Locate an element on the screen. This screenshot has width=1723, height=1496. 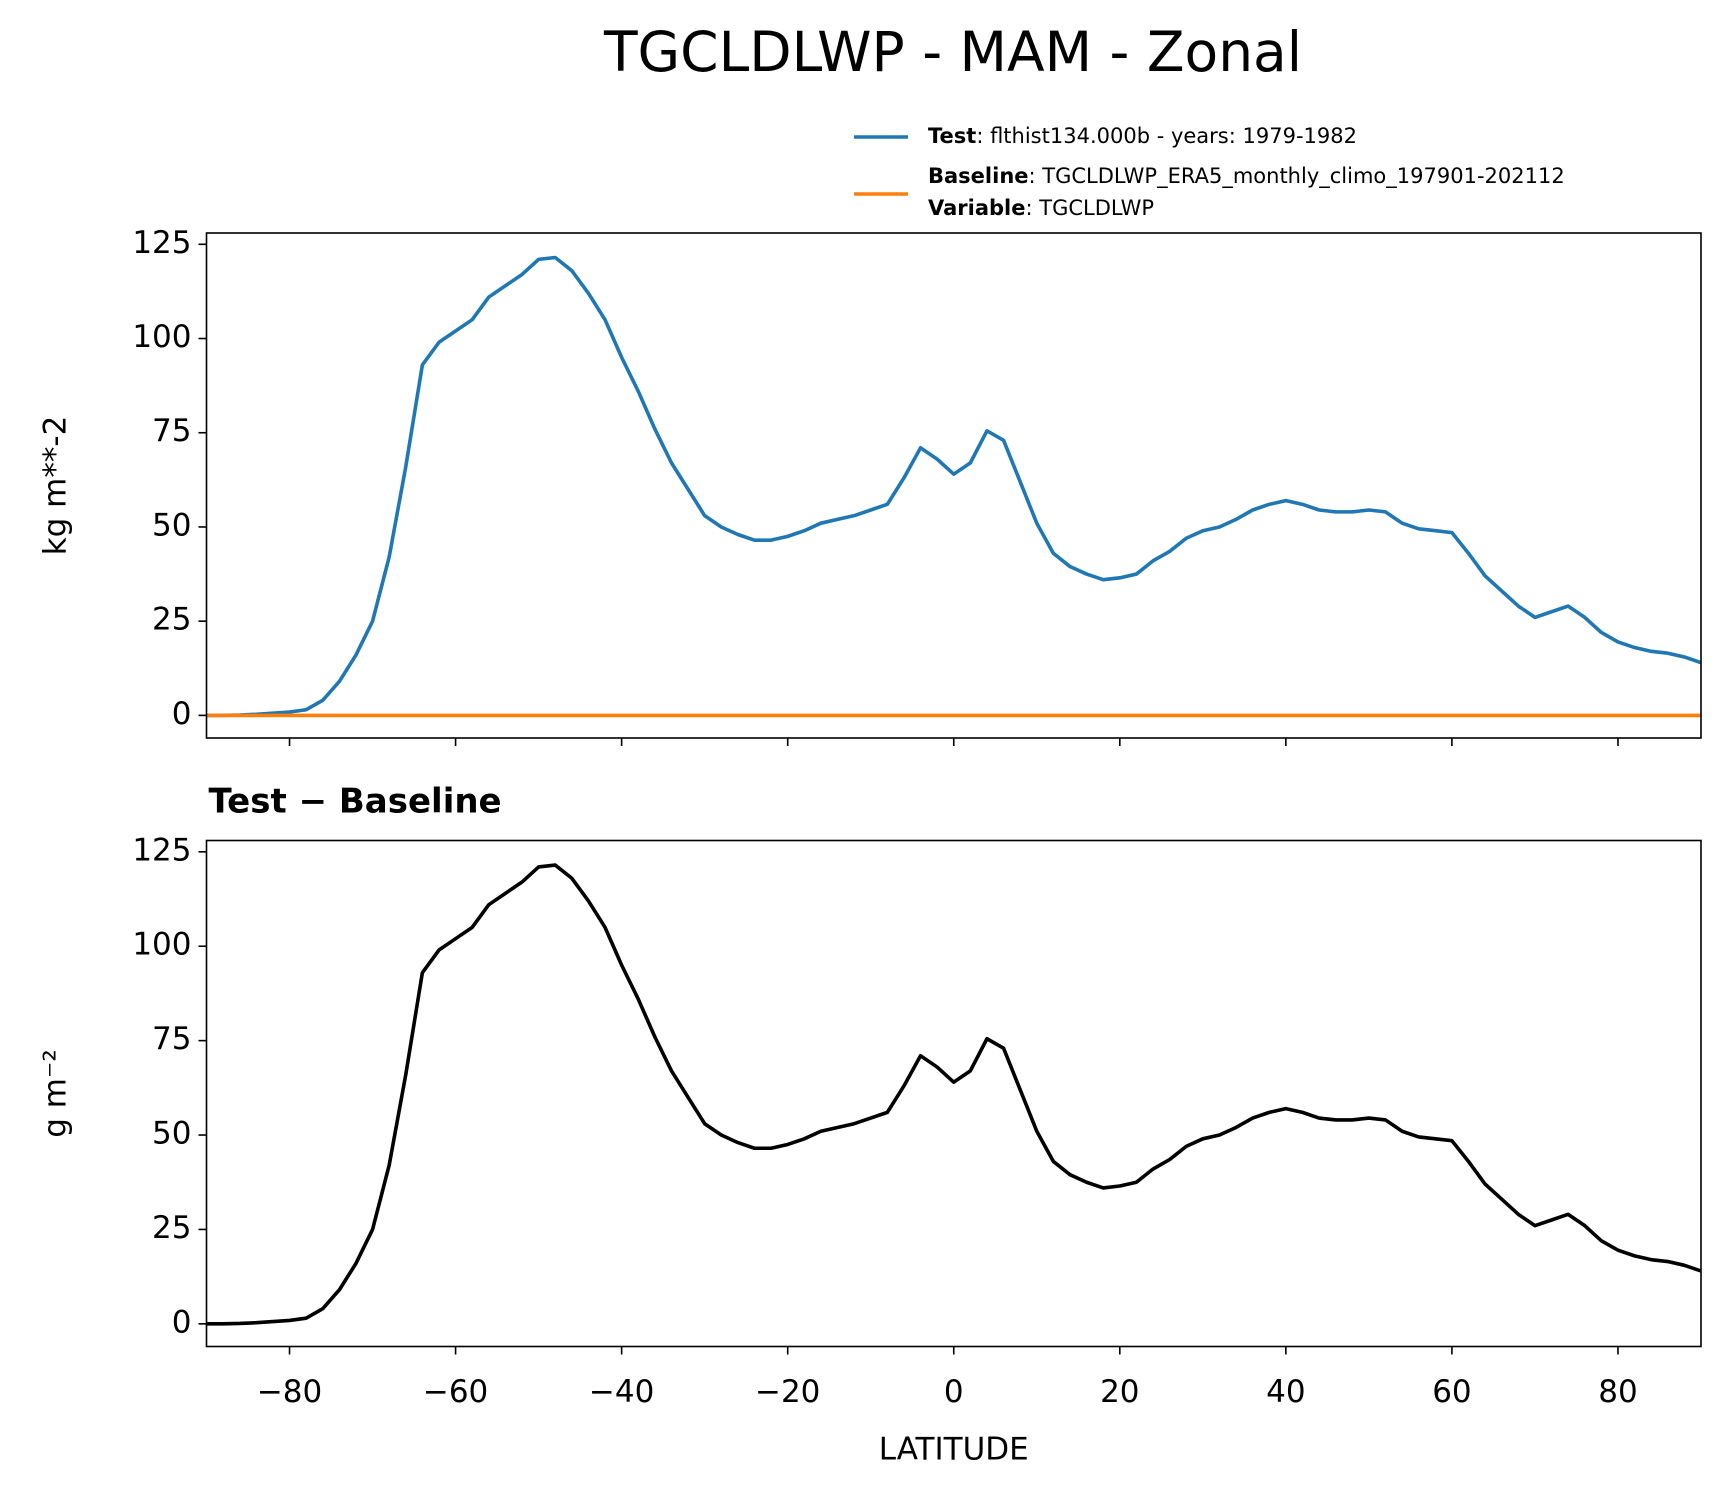
legend-name: Baseline is located at coordinates (978, 176).